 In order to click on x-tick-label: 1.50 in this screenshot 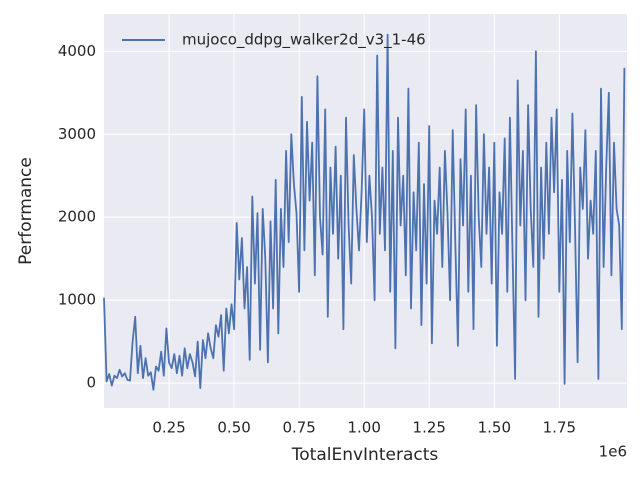, I will do `click(494, 428)`.